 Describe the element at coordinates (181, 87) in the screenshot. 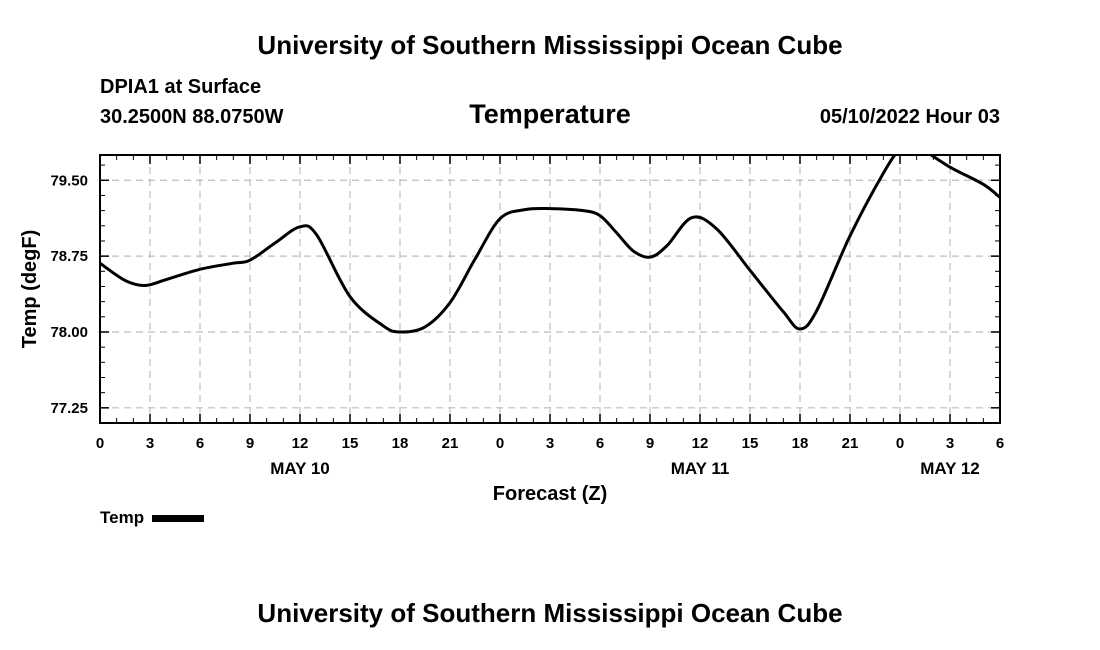

I see `station-label: DPIA1 at Surface` at that location.